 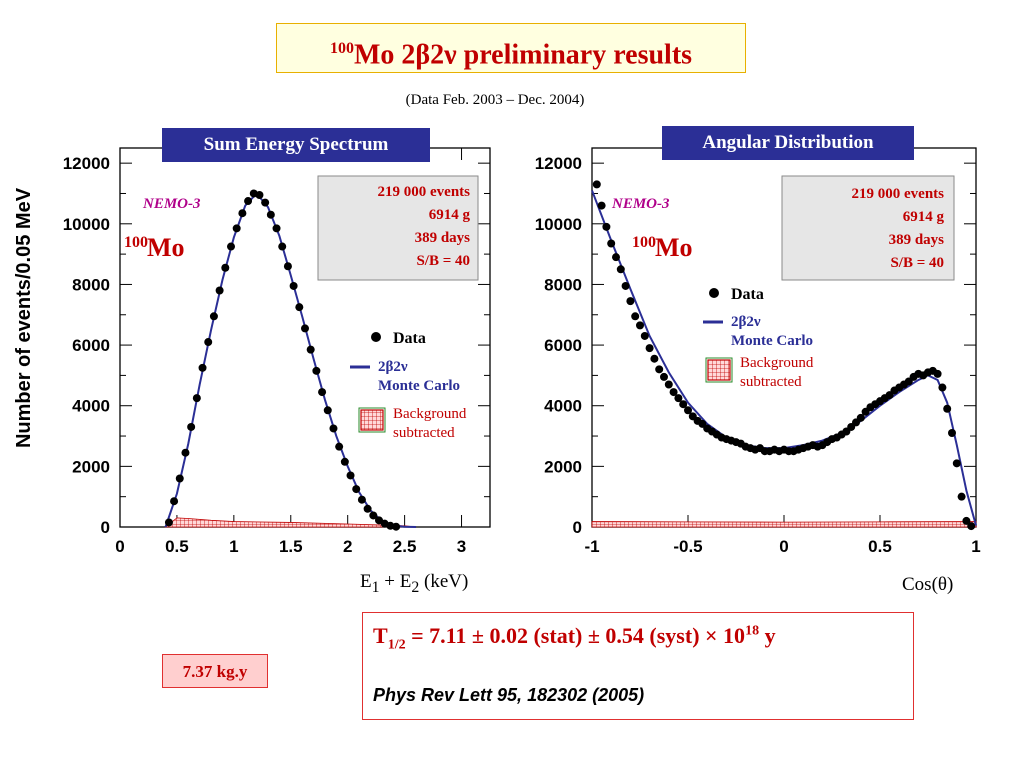 What do you see at coordinates (86, 224) in the screenshot?
I see `y-tick-label: 10000` at bounding box center [86, 224].